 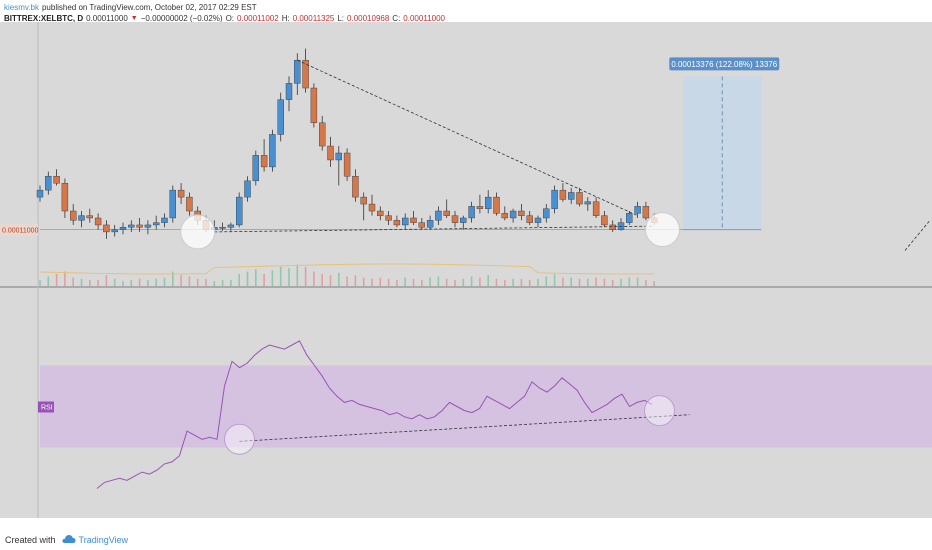 What do you see at coordinates (230, 18) in the screenshot?
I see `open-label: O:` at bounding box center [230, 18].